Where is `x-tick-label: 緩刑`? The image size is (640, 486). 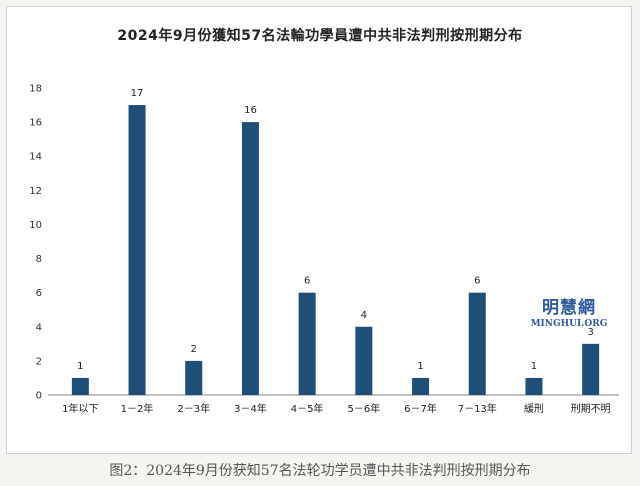 x-tick-label: 緩刑 is located at coordinates (534, 408).